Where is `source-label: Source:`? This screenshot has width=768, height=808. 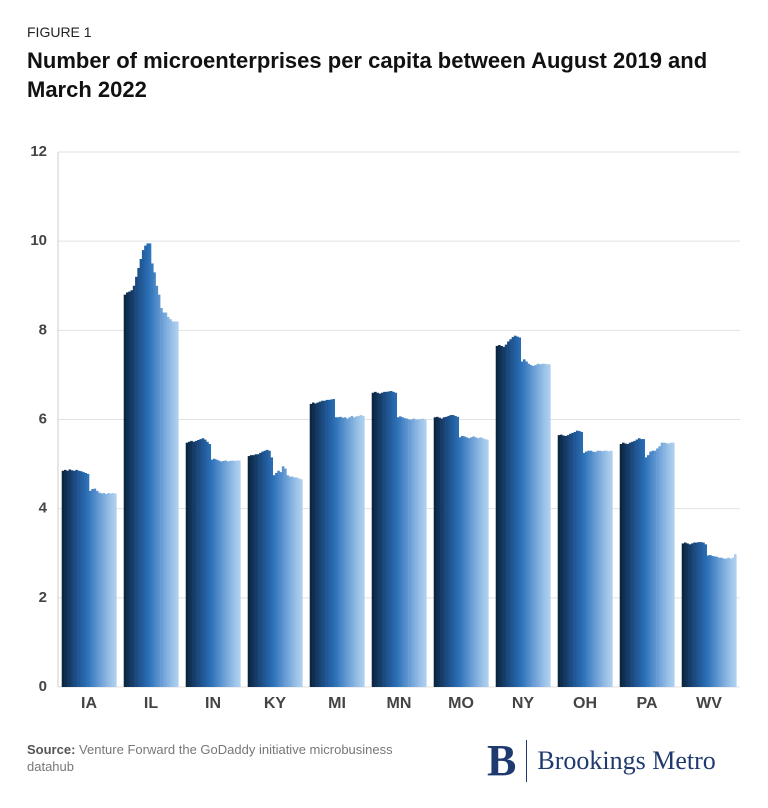
source-label: Source: is located at coordinates (51, 749).